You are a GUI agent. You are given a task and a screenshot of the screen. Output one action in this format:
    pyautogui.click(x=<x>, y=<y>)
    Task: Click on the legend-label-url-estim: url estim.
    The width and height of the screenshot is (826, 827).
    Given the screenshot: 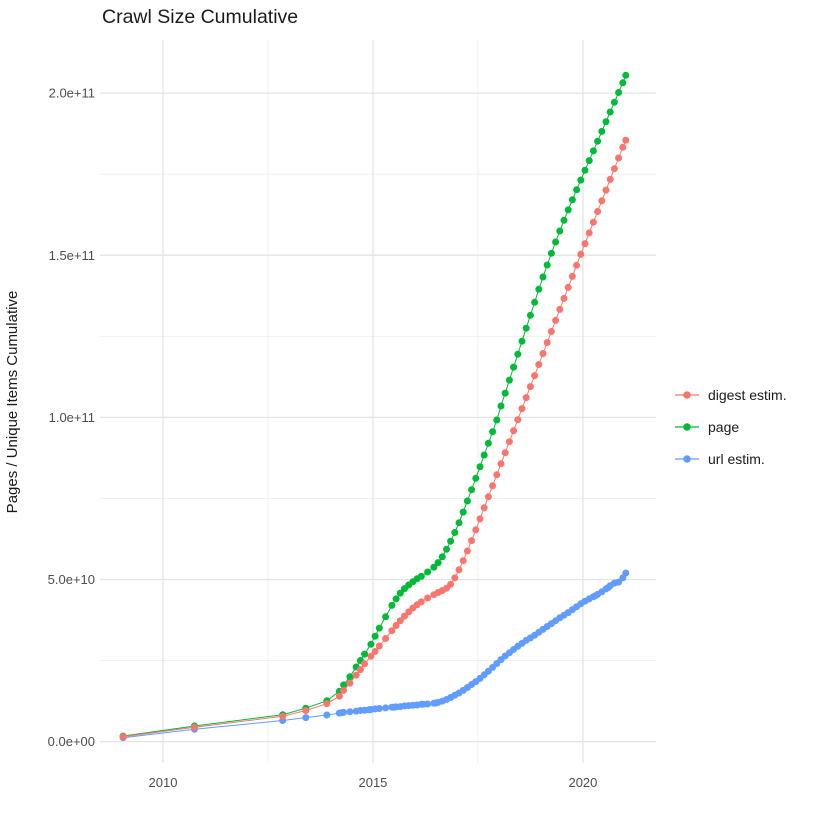 What is the action you would take?
    pyautogui.click(x=736, y=459)
    